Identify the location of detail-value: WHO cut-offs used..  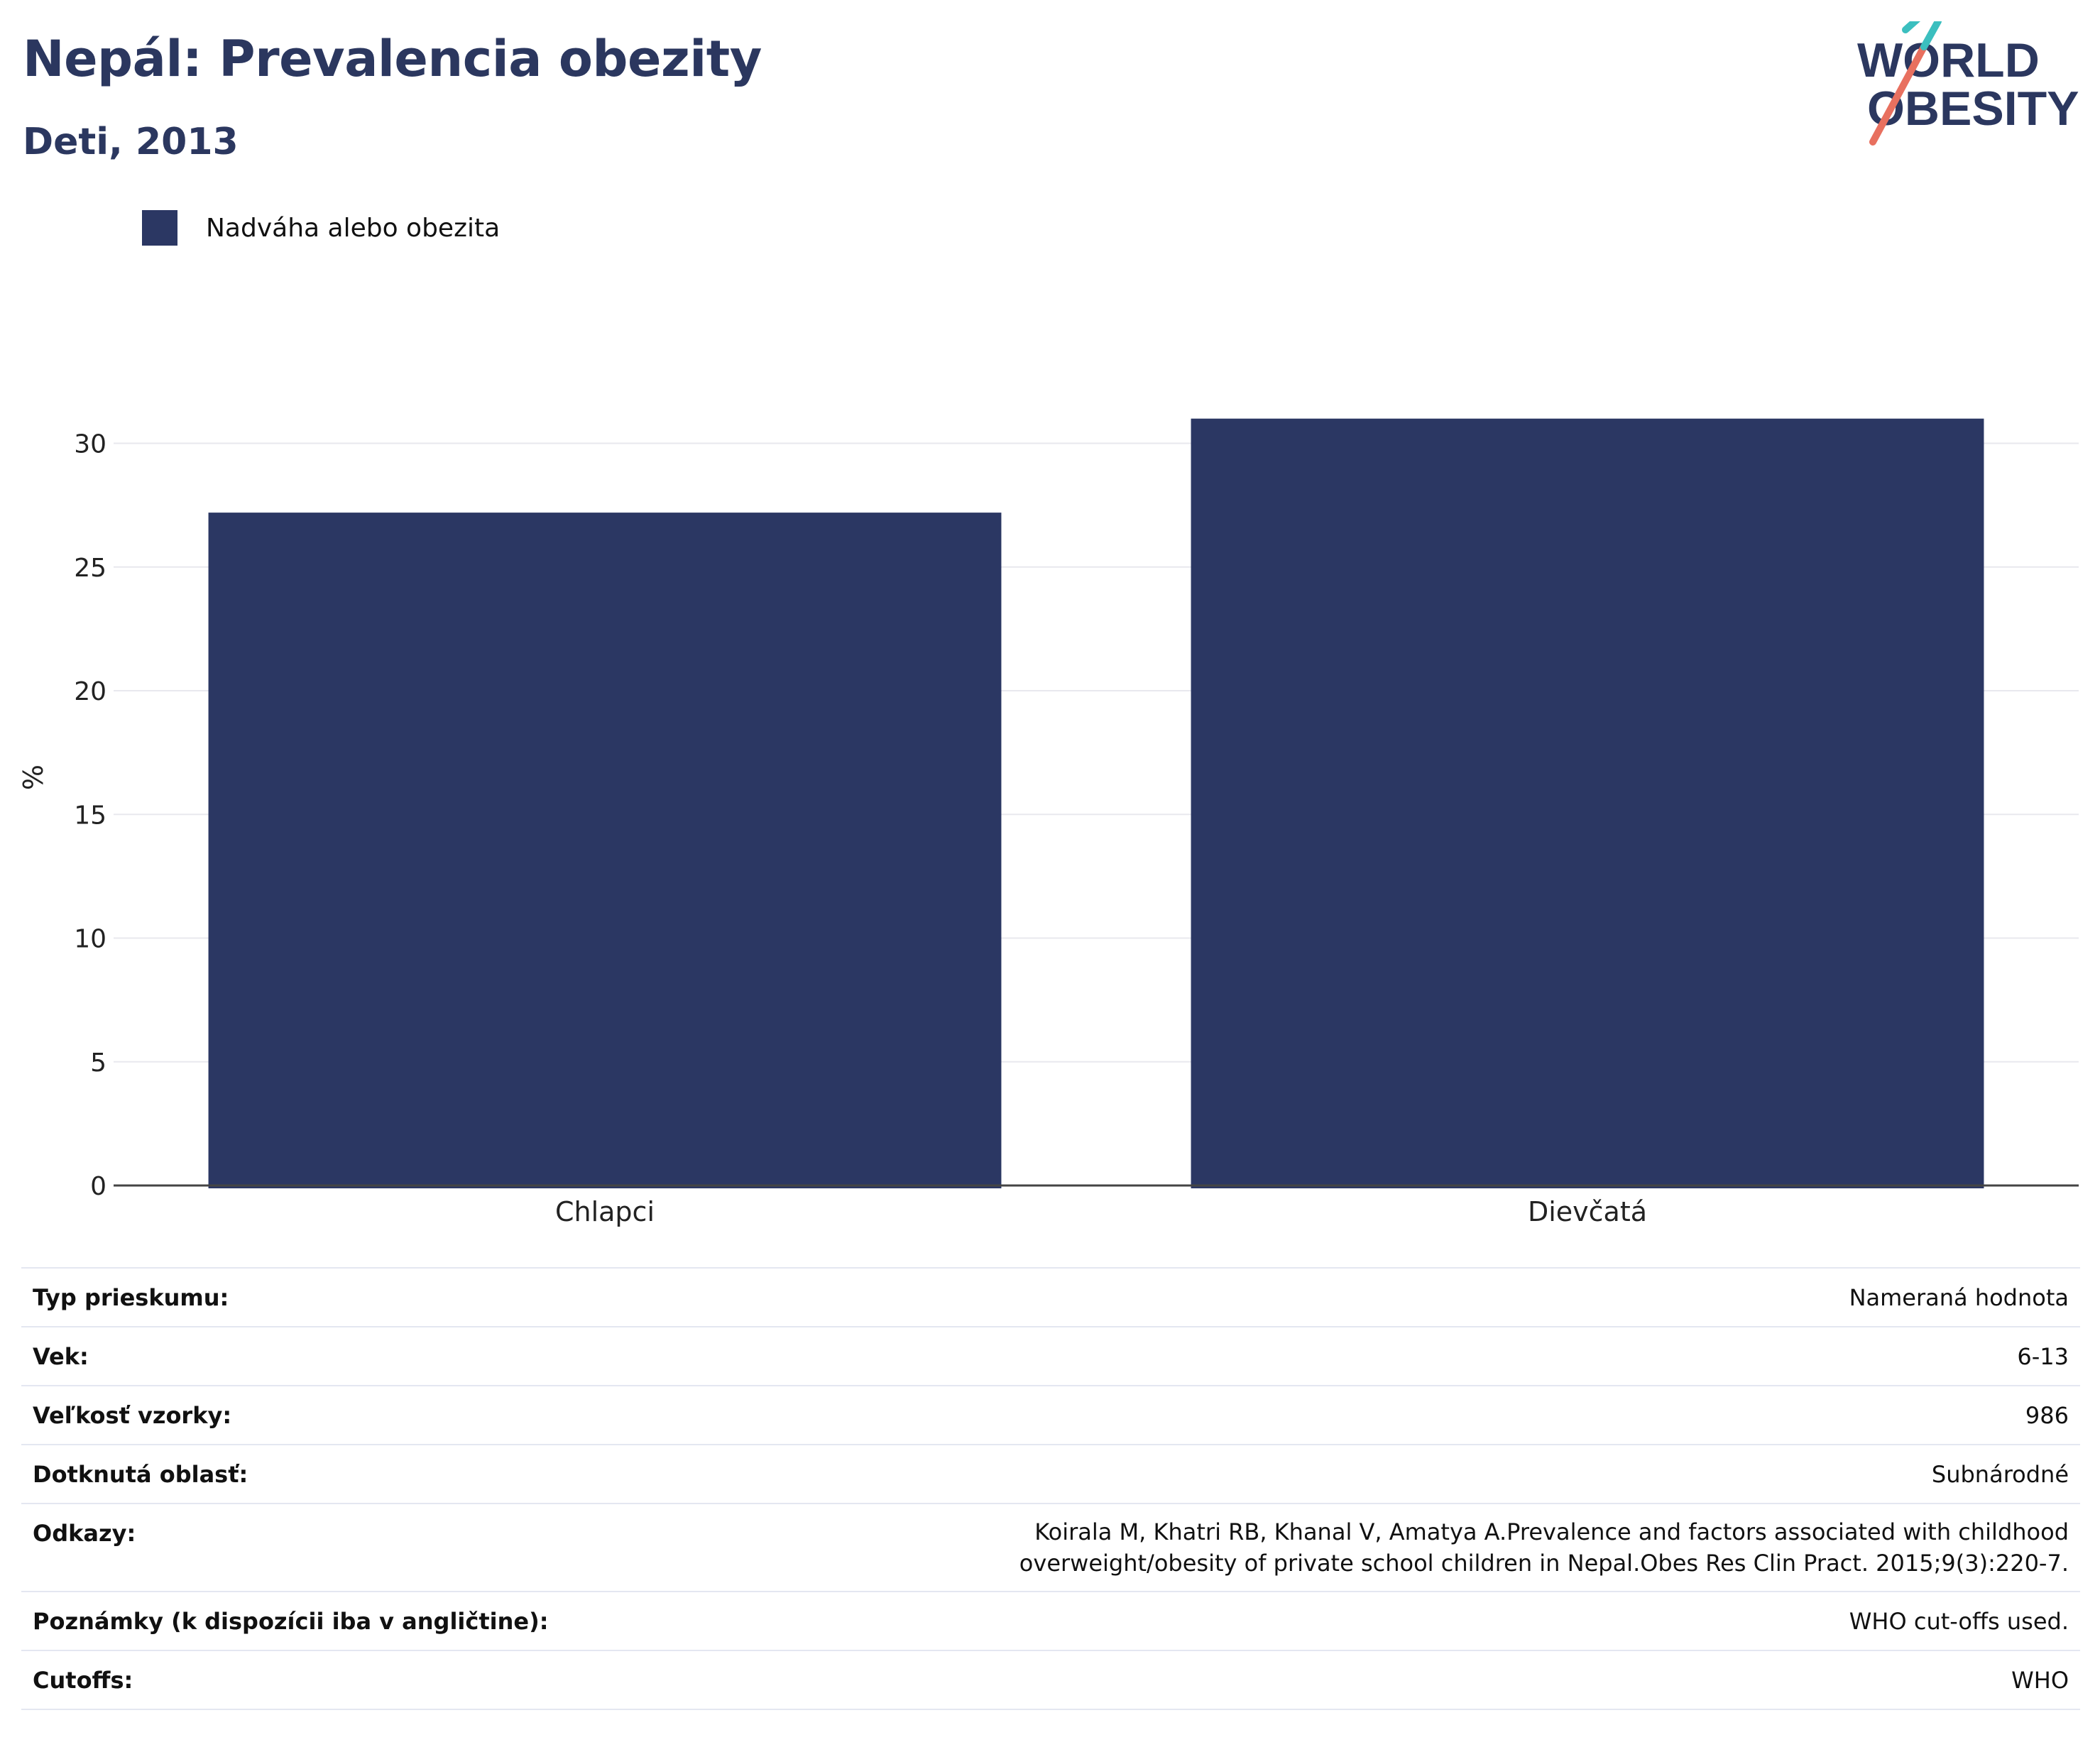
(1319, 1620).